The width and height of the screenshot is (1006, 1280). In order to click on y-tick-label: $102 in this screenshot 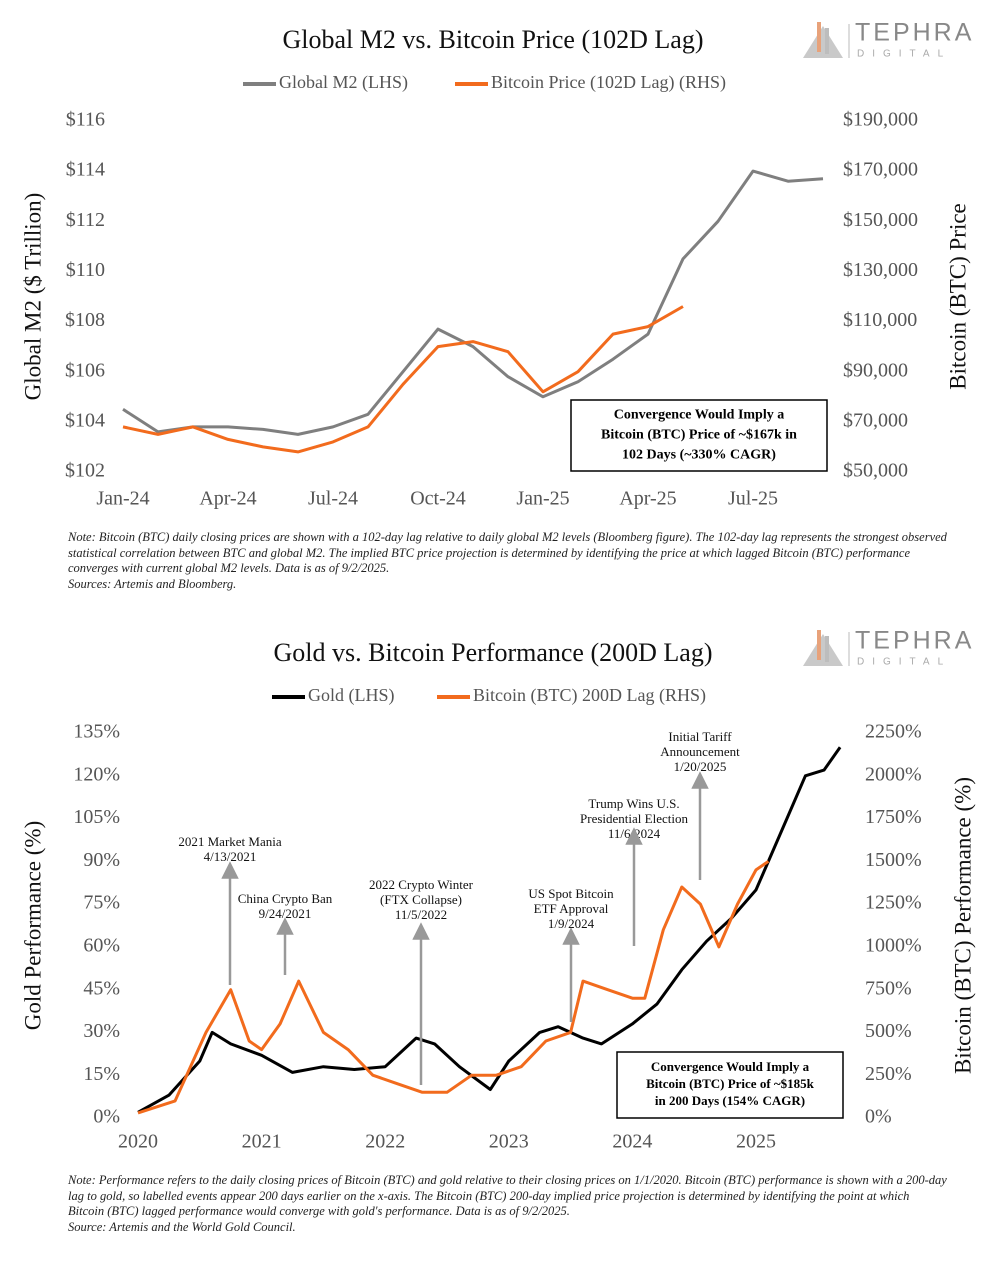, I will do `click(85, 471)`.